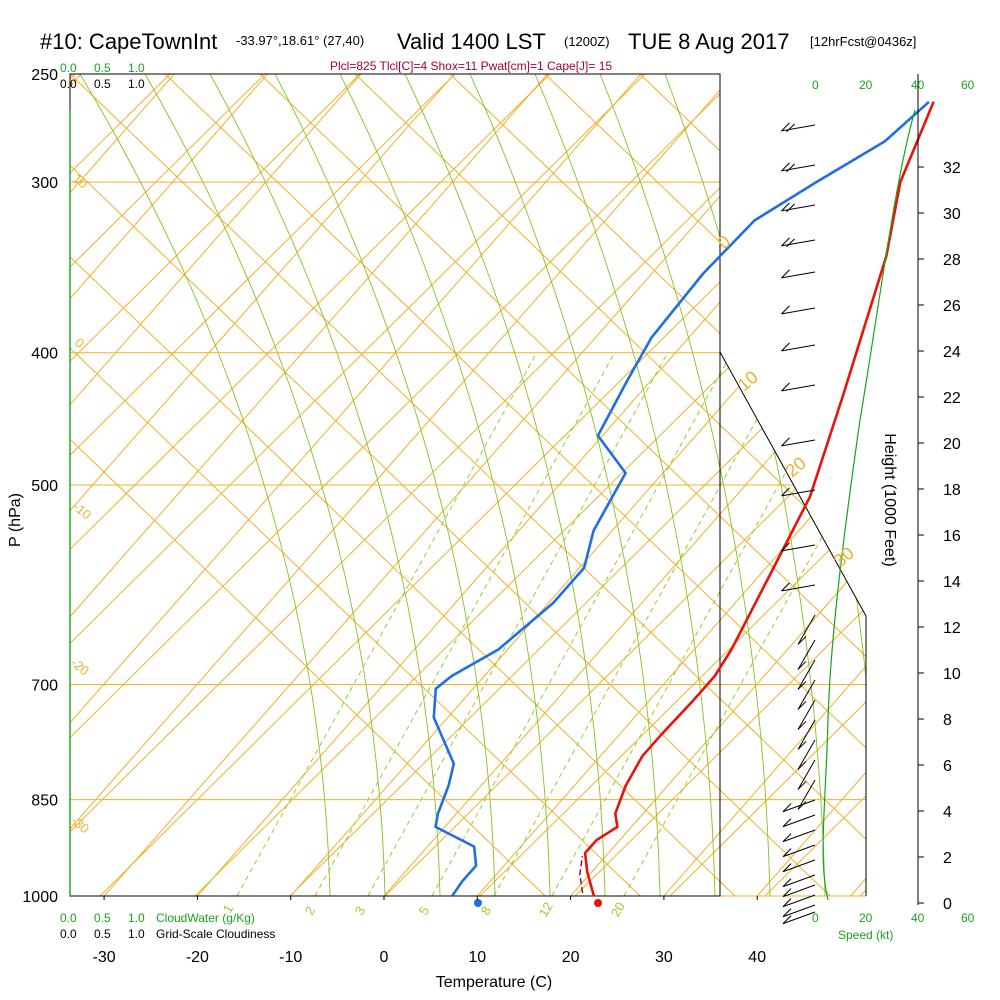 This screenshot has width=1000, height=1000. What do you see at coordinates (598, 903) in the screenshot?
I see `surface-temperature` at bounding box center [598, 903].